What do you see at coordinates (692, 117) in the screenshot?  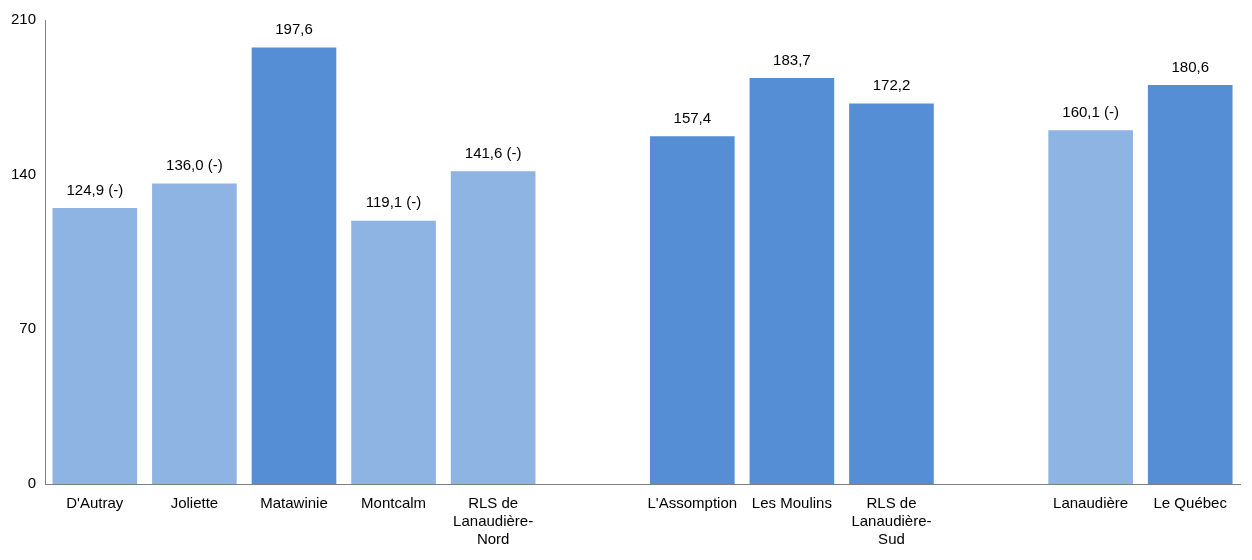 I see `data-label: 157,4` at bounding box center [692, 117].